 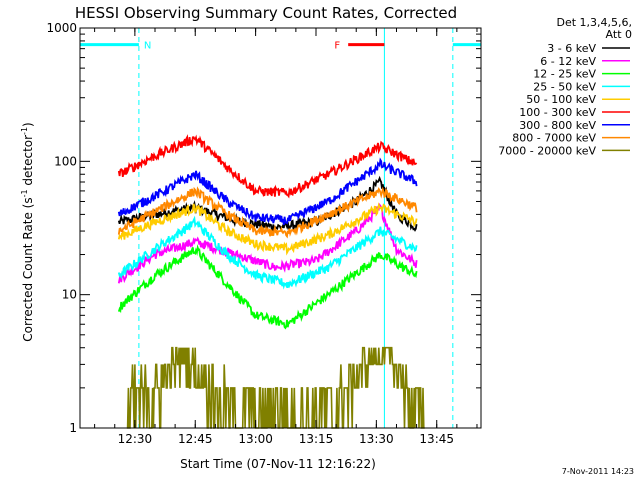 I want to click on legend-label: 25 - 50 keV, so click(x=564, y=86).